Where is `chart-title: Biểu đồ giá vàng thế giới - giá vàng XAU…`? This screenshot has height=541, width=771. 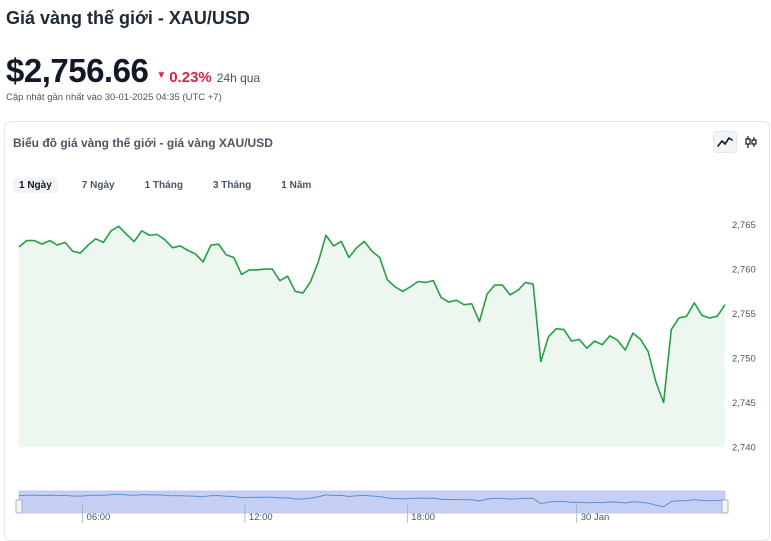
chart-title: Biểu đồ giá vàng thế giới - giá vàng XAU… is located at coordinates (143, 143).